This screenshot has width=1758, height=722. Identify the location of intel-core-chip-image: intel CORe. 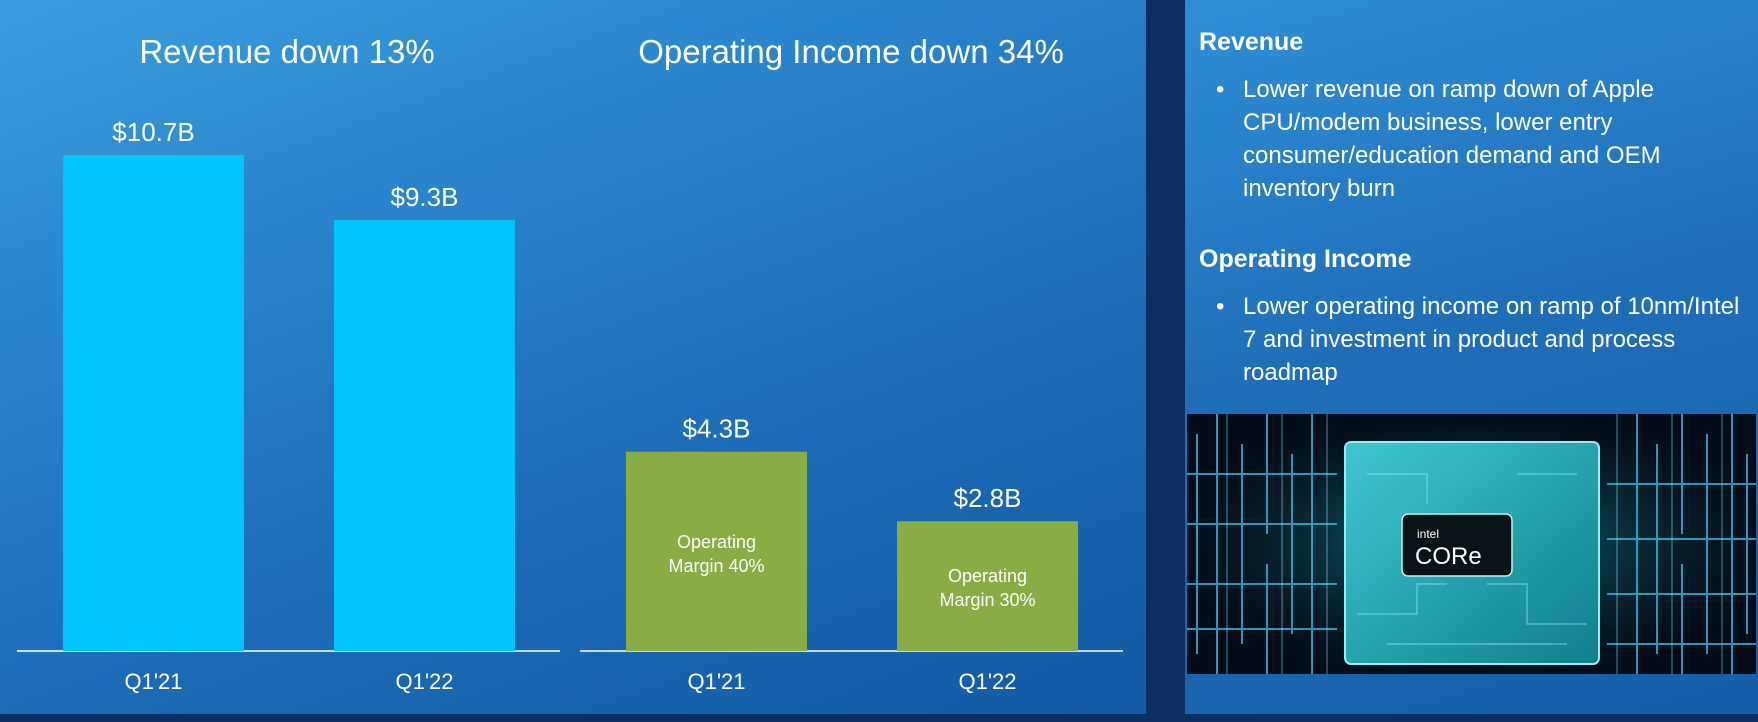
(1471, 544).